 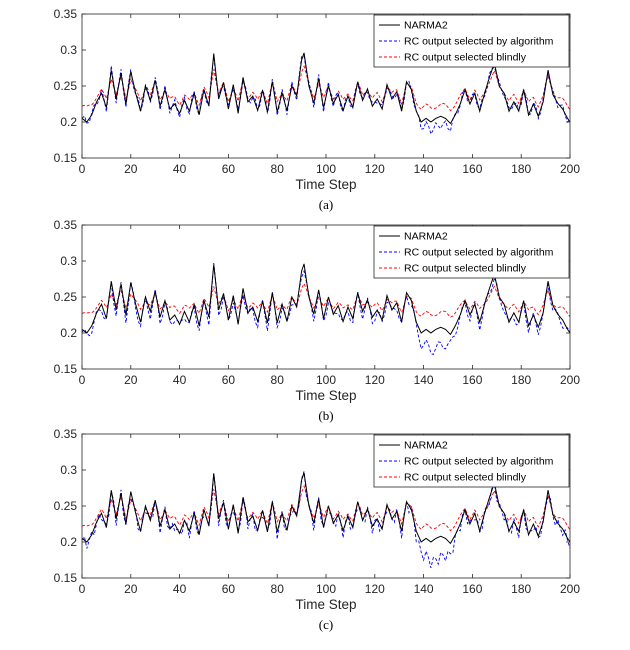 I want to click on panel-c-ytick-label: 0.25, so click(x=66, y=506).